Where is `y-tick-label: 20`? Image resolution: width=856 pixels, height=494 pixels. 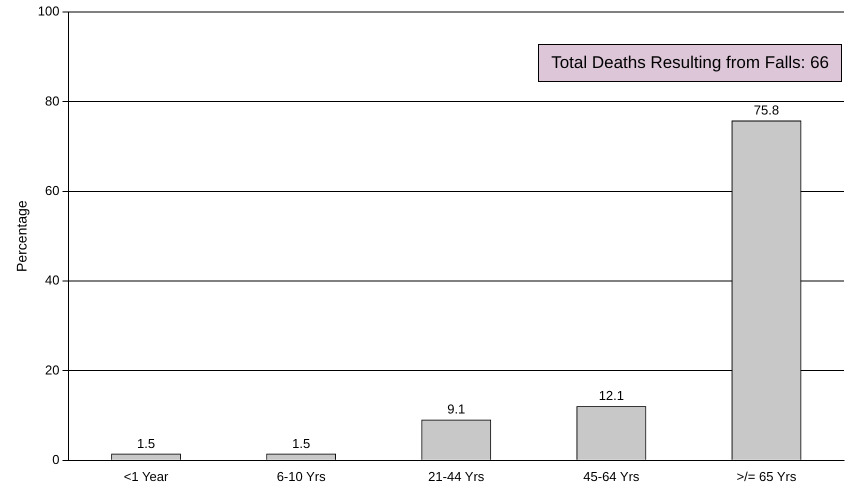
y-tick-label: 20 is located at coordinates (52, 370).